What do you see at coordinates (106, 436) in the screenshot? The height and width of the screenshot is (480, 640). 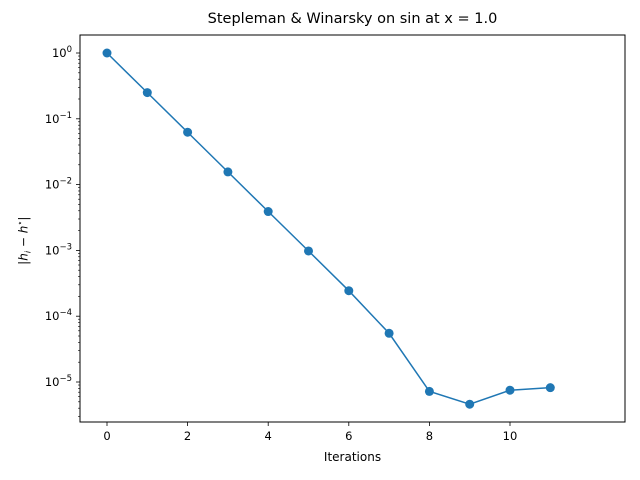 I see `x-tick-label: 0` at bounding box center [106, 436].